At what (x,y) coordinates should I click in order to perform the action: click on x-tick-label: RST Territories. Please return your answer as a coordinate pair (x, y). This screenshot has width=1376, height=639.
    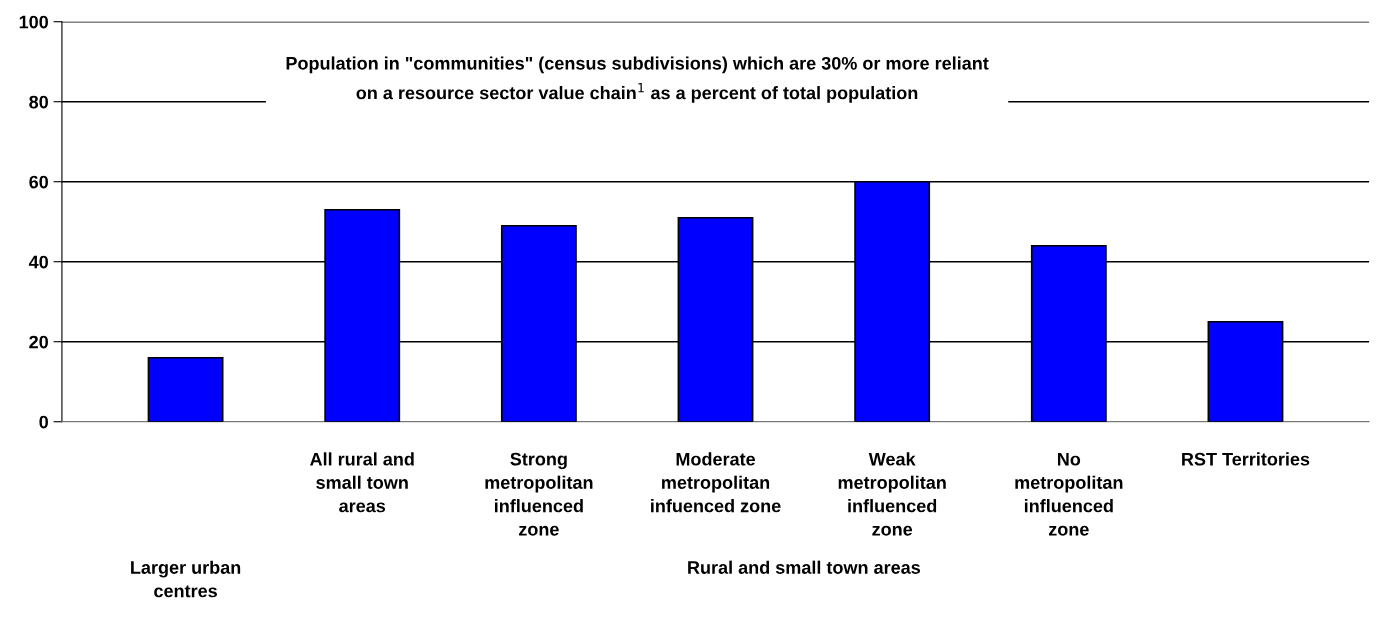
    Looking at the image, I should click on (1246, 459).